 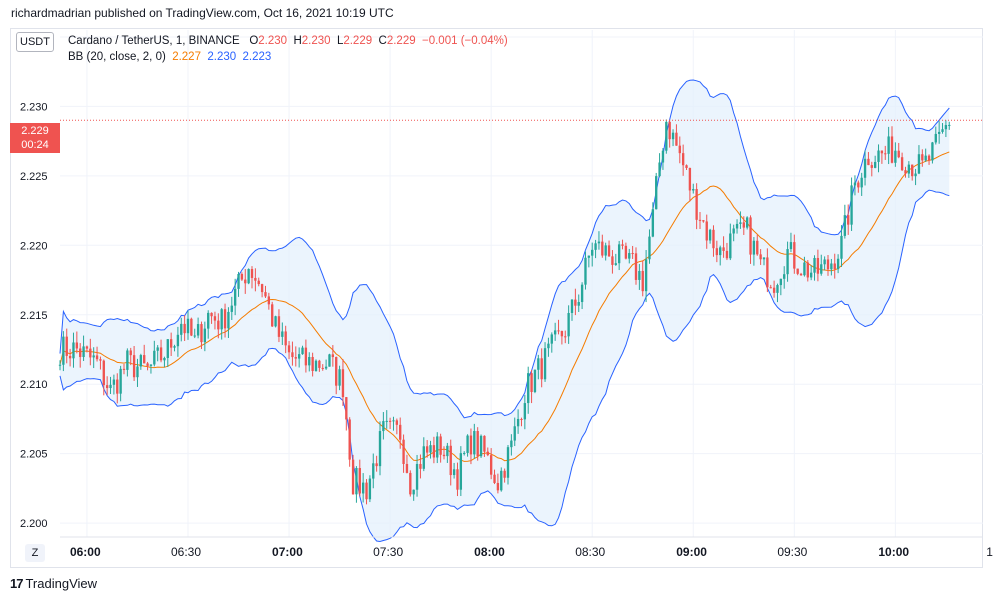 What do you see at coordinates (35, 42) in the screenshot?
I see `currency-badge: USDT` at bounding box center [35, 42].